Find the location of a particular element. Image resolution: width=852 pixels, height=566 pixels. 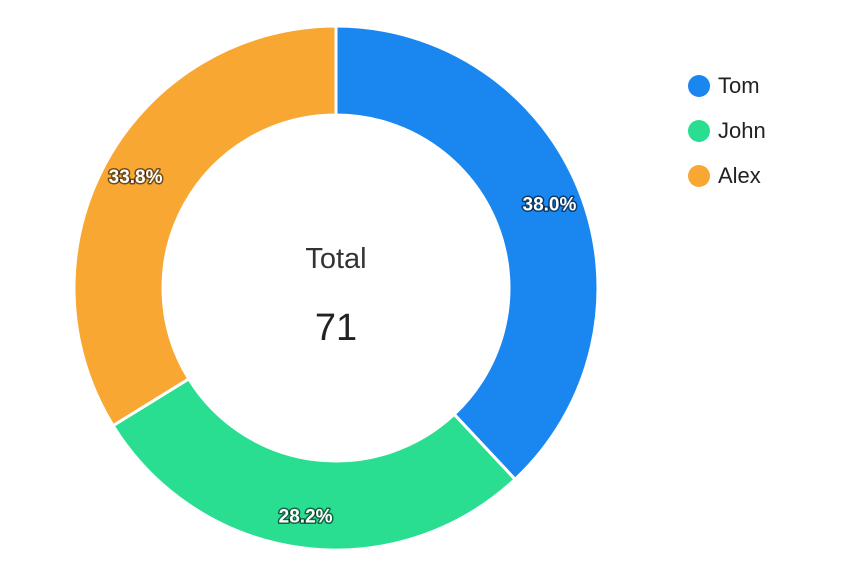

legend-label: Tom is located at coordinates (739, 85).